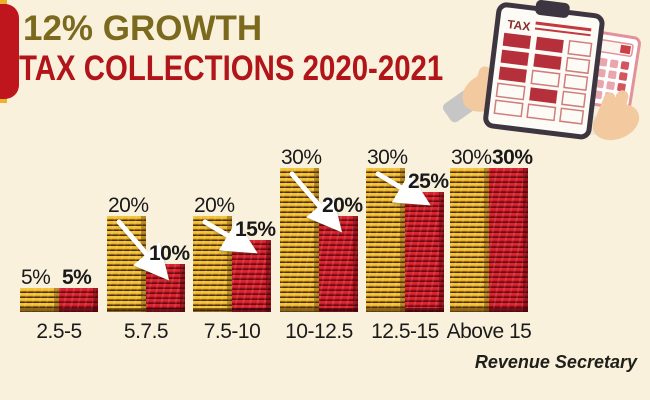 The image size is (650, 400). What do you see at coordinates (232, 331) in the screenshot?
I see `category-label: 7.5-10` at bounding box center [232, 331].